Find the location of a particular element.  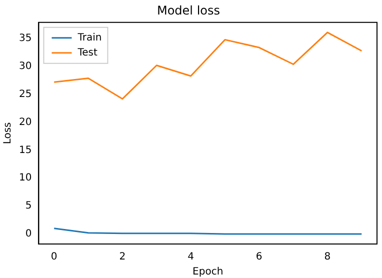

y-tick-label: 20 is located at coordinates (25, 122).